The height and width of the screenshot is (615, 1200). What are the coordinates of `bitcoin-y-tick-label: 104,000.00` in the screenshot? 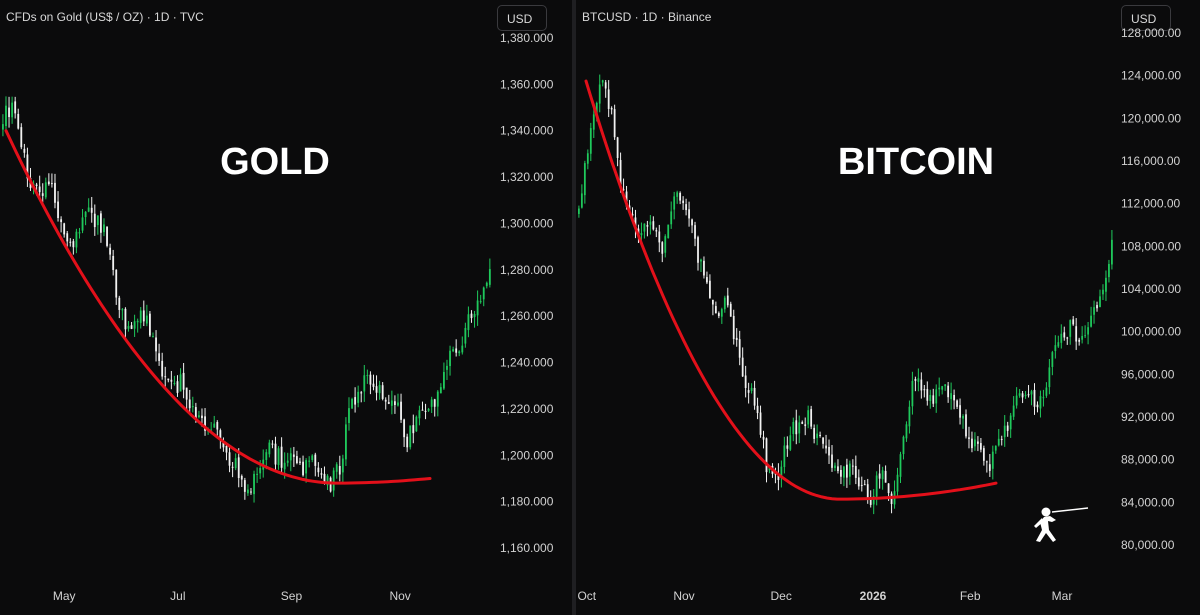 It's located at (1151, 289).